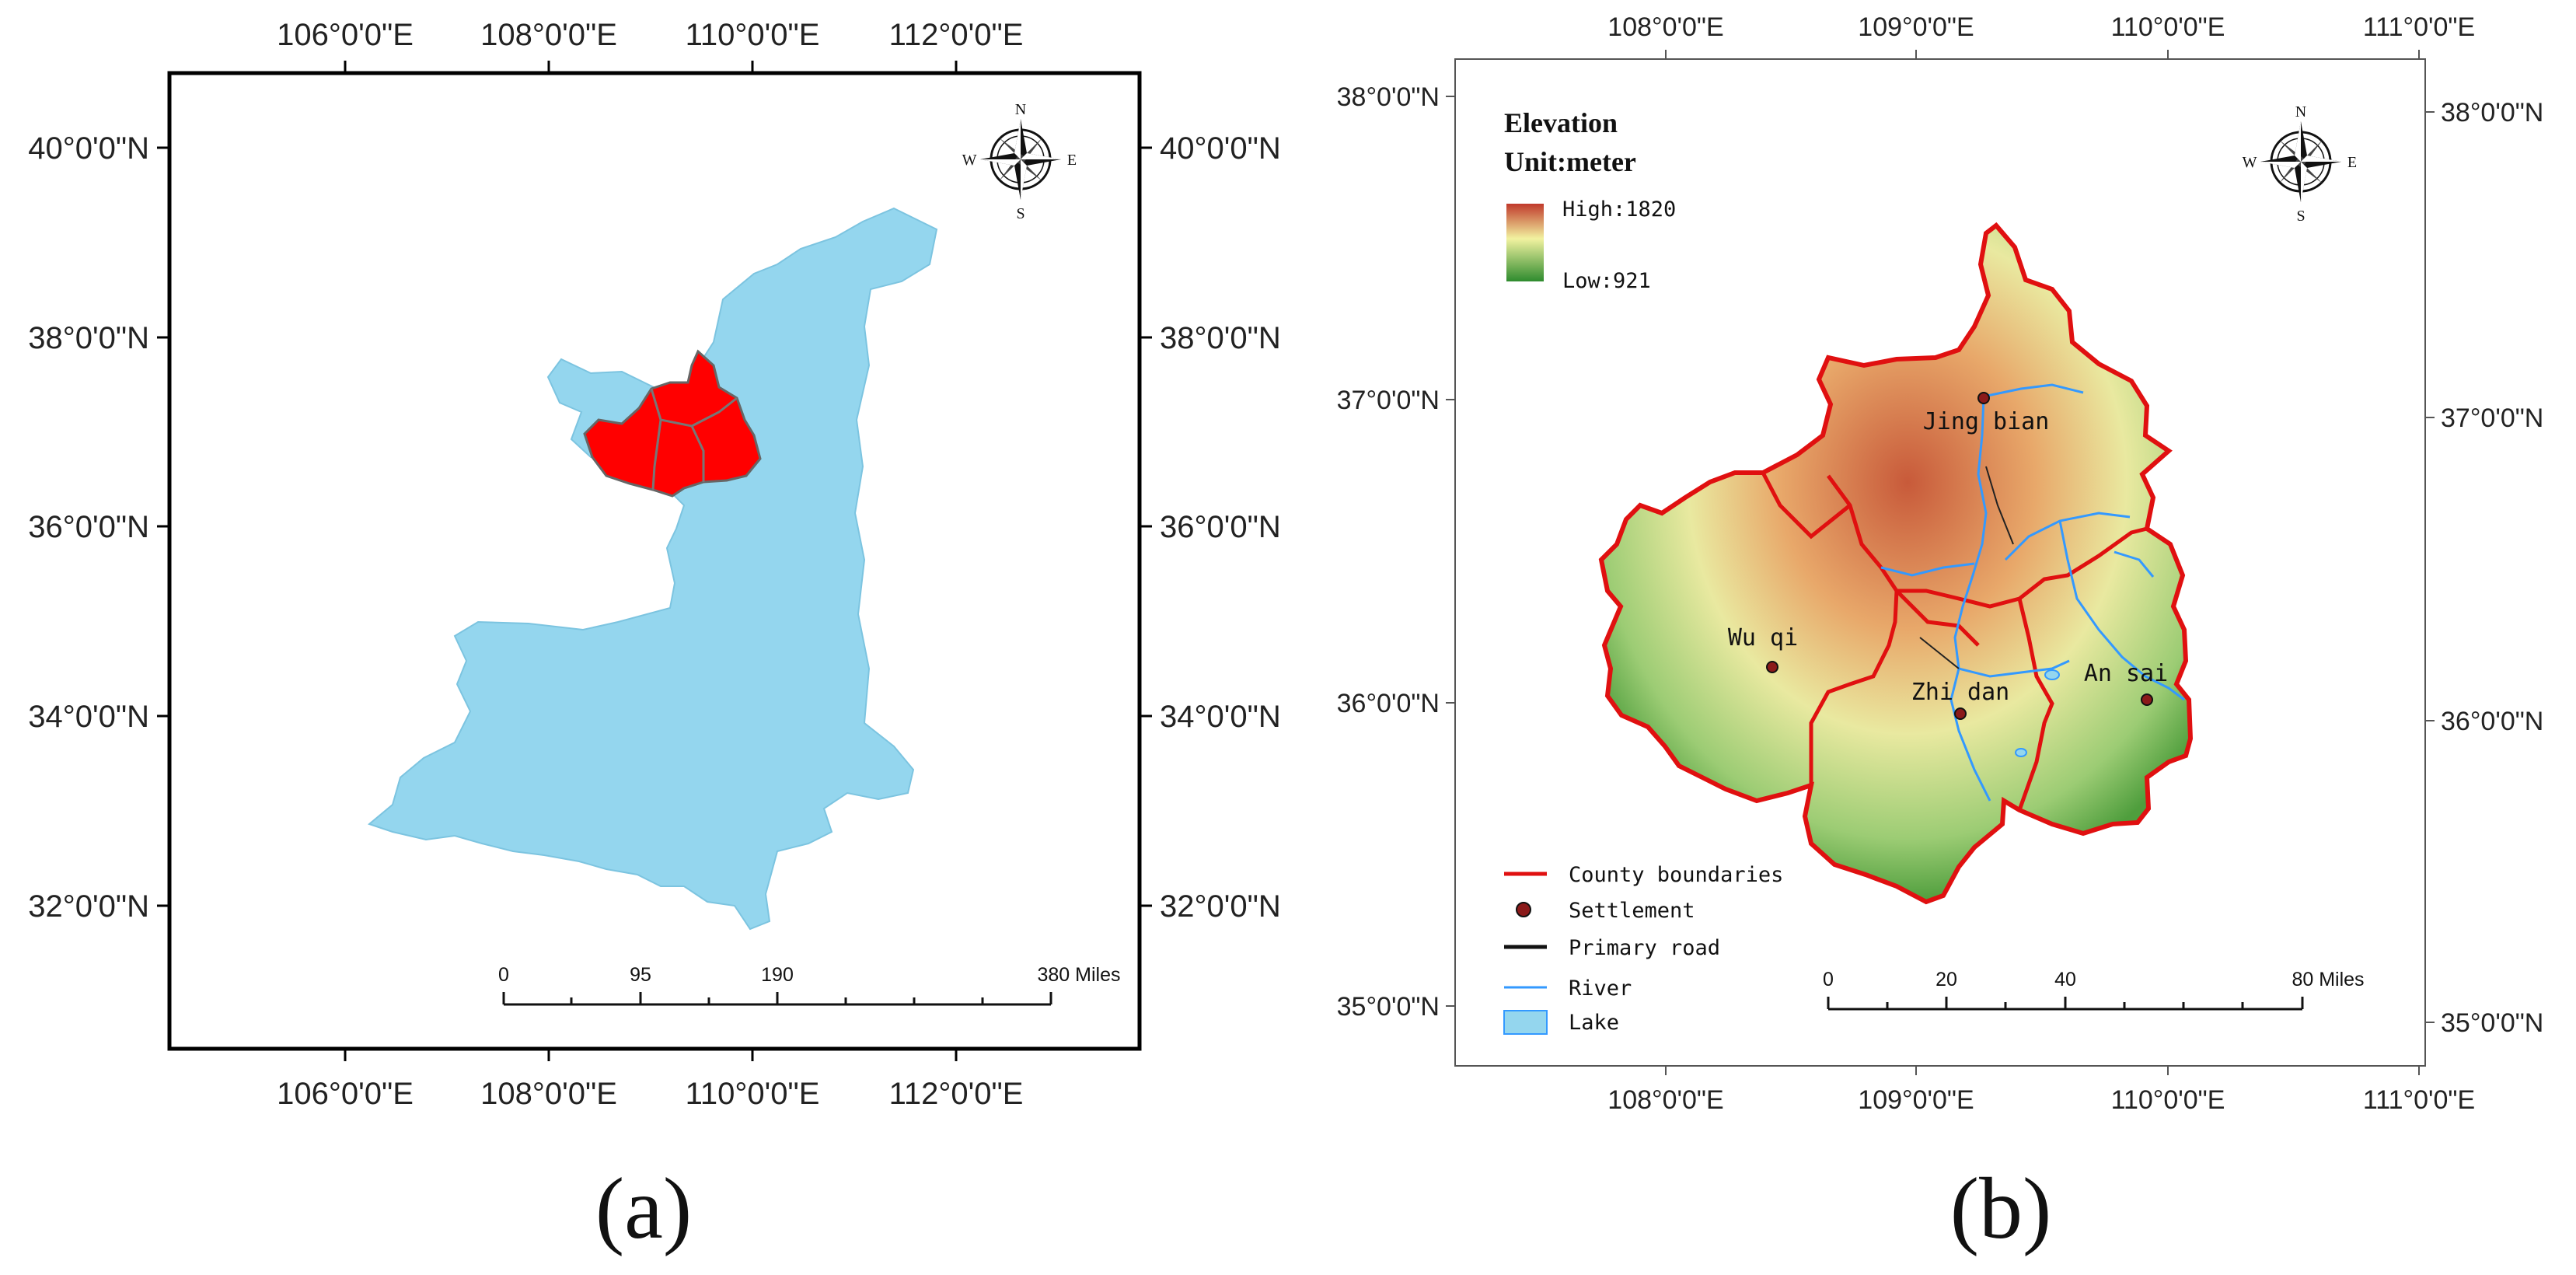 The height and width of the screenshot is (1275, 2576). Describe the element at coordinates (778, 975) in the screenshot. I see `scale-label: 190` at that location.